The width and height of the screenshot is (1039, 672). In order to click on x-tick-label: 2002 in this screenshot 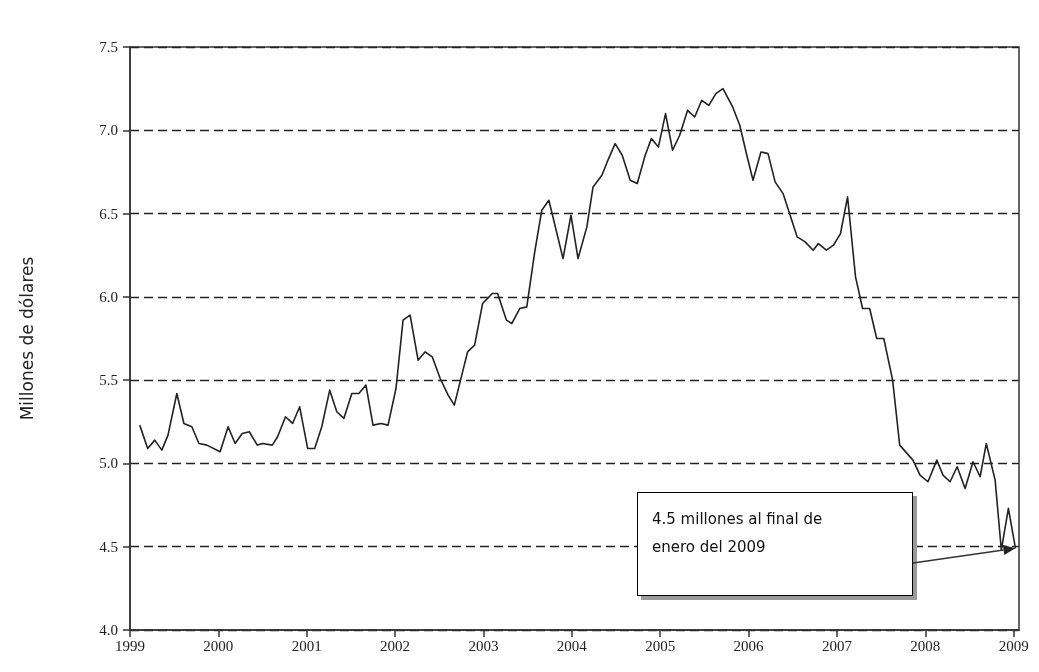, I will do `click(395, 645)`.